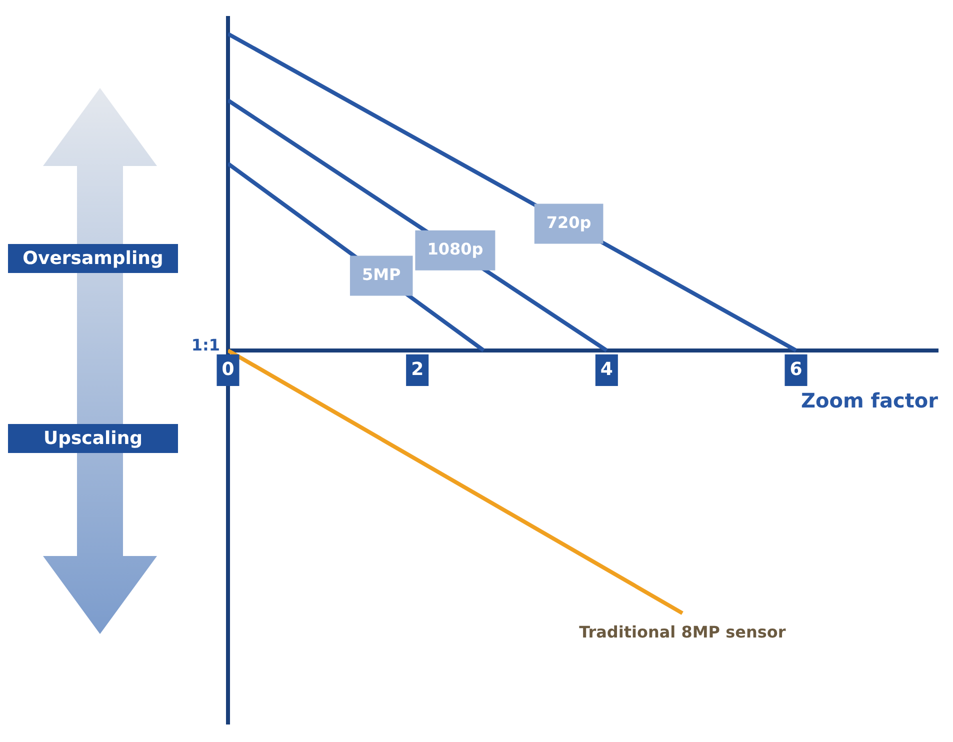 The image size is (953, 742). I want to click on series-label: 720p, so click(569, 222).